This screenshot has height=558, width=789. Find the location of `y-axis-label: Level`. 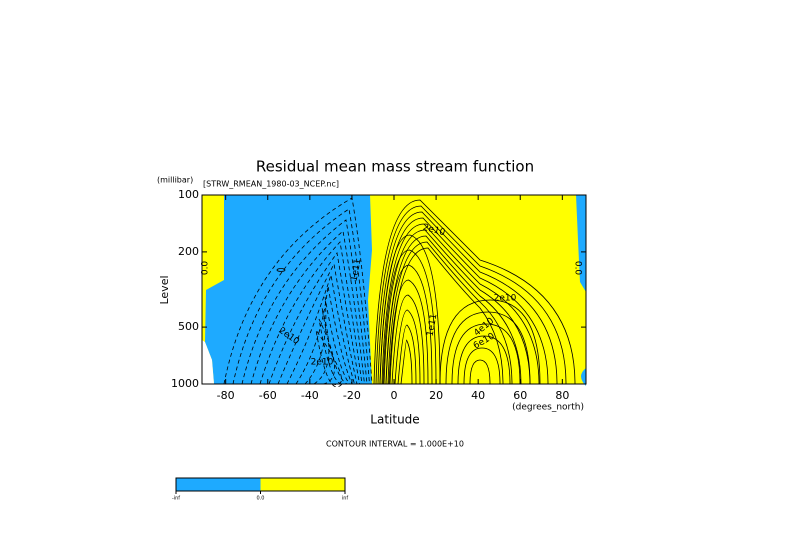

y-axis-label: Level is located at coordinates (164, 289).